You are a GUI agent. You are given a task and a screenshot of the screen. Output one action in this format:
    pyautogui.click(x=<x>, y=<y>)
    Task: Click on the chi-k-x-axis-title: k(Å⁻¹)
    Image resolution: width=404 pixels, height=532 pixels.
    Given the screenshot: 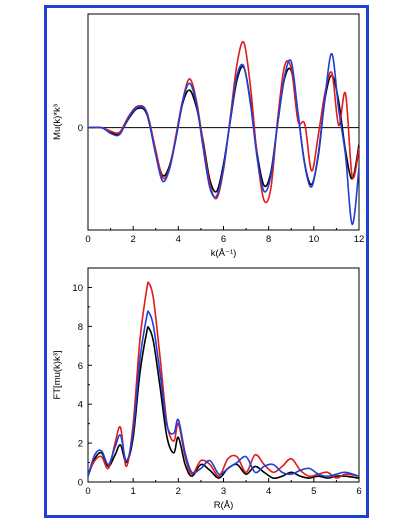 What is the action you would take?
    pyautogui.click(x=224, y=253)
    